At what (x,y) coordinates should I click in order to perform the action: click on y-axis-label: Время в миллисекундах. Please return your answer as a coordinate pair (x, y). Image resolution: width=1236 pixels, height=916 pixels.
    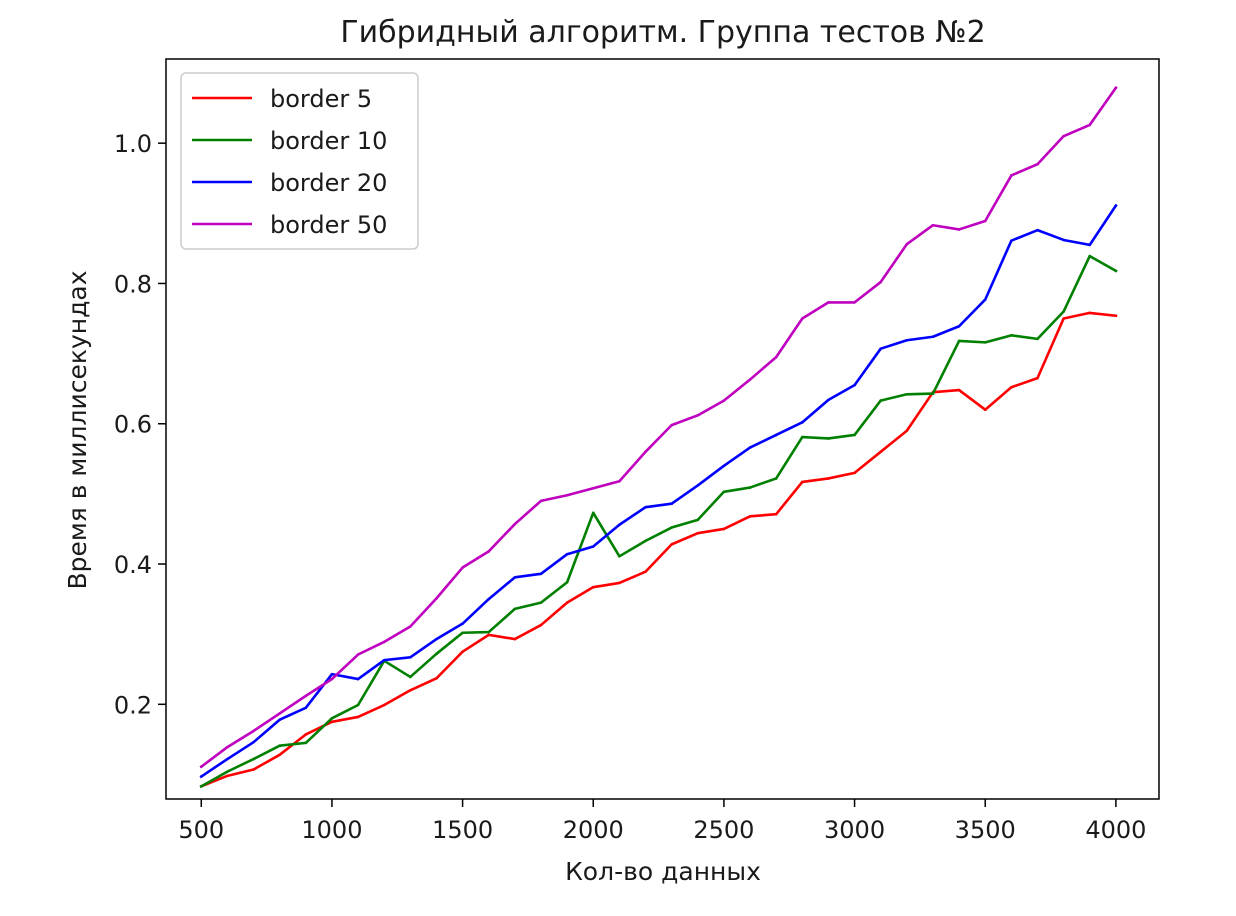
    Looking at the image, I should click on (77, 429).